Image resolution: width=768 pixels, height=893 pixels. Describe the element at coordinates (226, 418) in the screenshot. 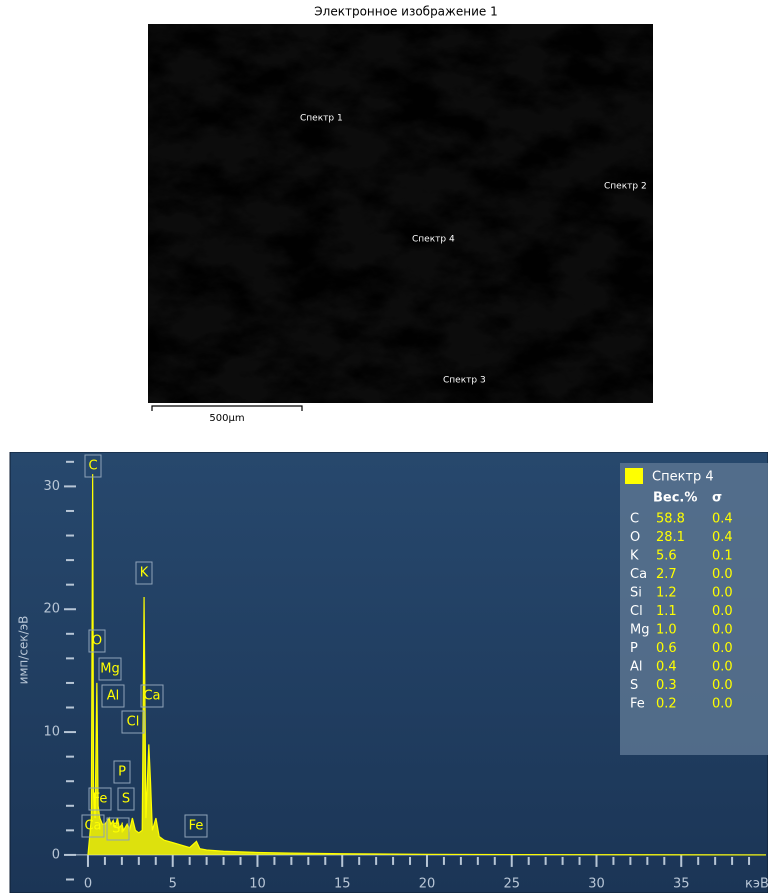

I see `scale-bar-label: 500µm` at that location.